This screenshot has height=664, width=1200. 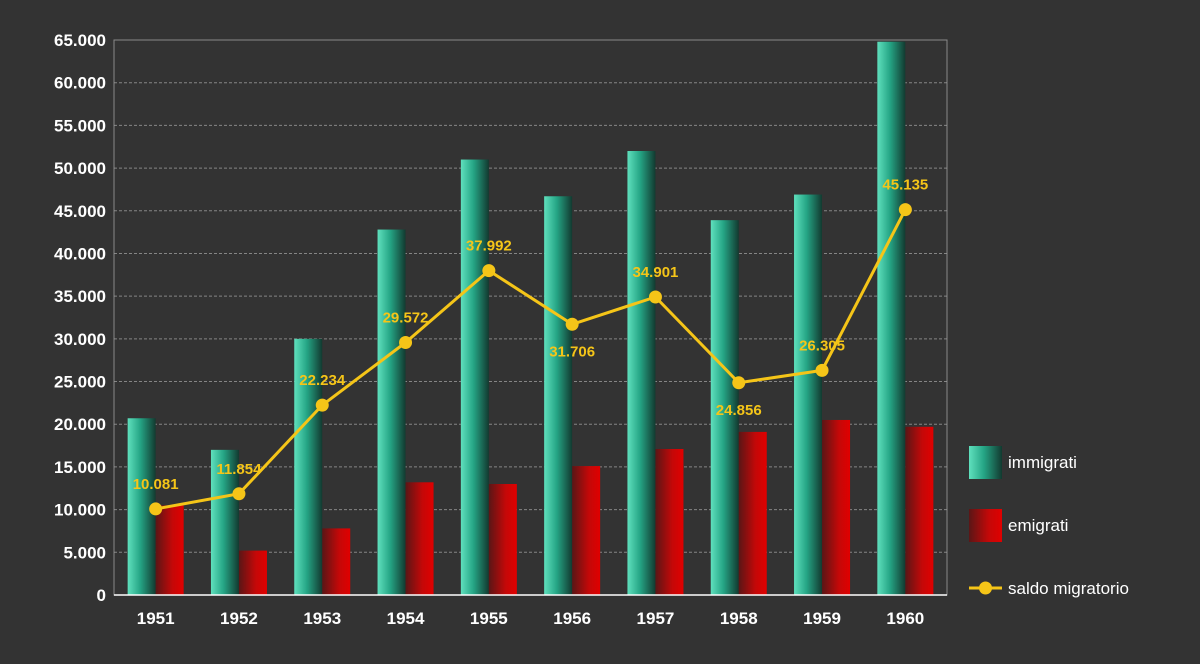 What do you see at coordinates (101, 595) in the screenshot?
I see `y-tick-label: 0` at bounding box center [101, 595].